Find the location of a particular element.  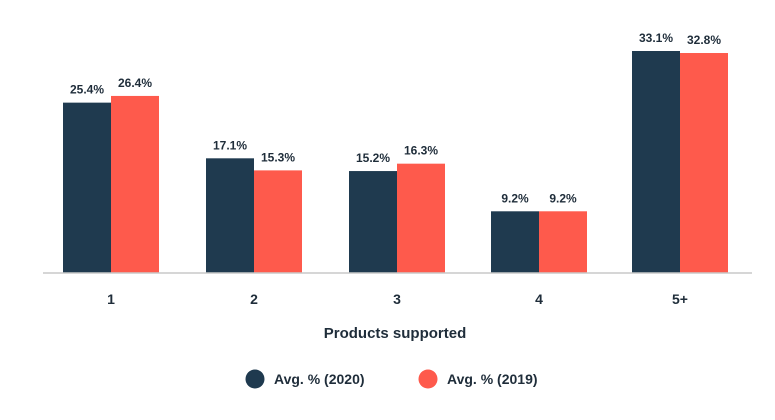

x-tick-label: 5+ is located at coordinates (680, 299).